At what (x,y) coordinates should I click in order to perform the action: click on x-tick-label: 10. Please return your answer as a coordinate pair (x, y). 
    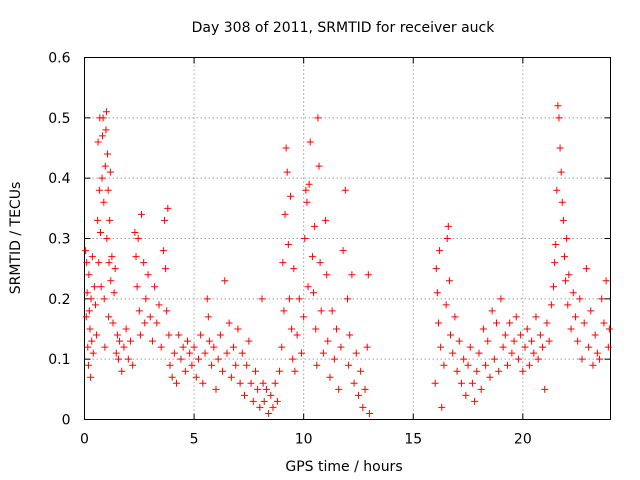
    Looking at the image, I should click on (304, 440).